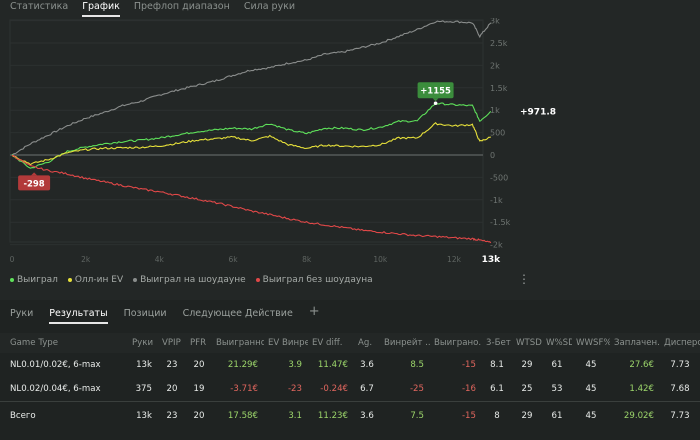  I want to click on column-header: PFR, so click(199, 343).